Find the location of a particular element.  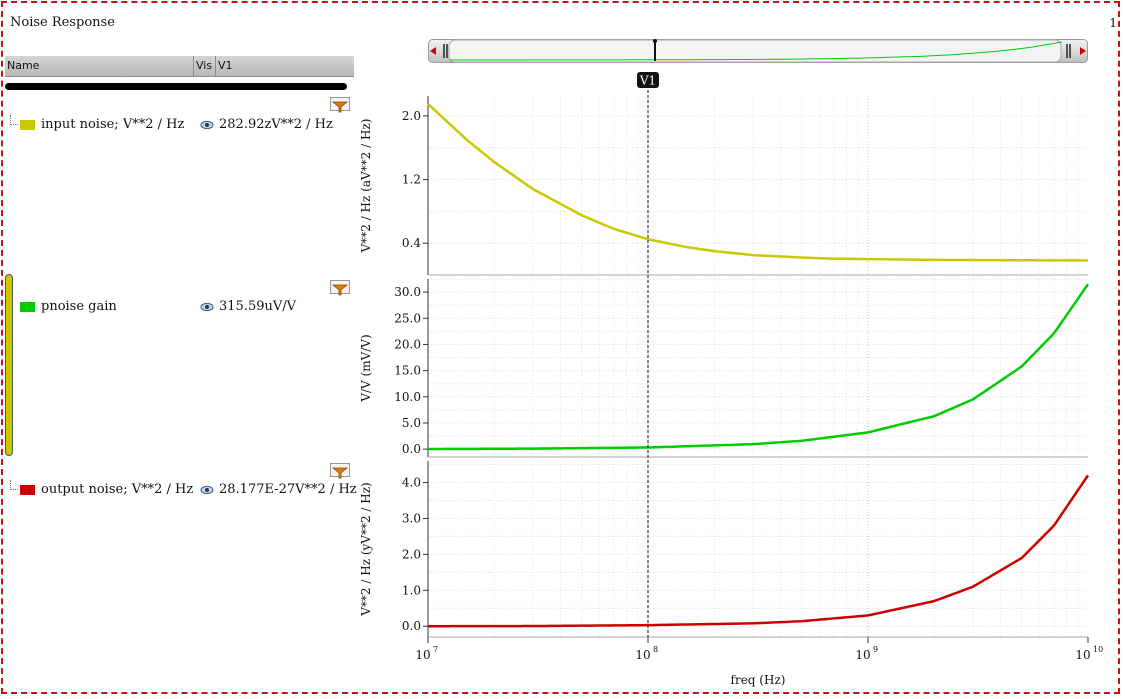

x-tick-exponent: 10 is located at coordinates (1098, 649).